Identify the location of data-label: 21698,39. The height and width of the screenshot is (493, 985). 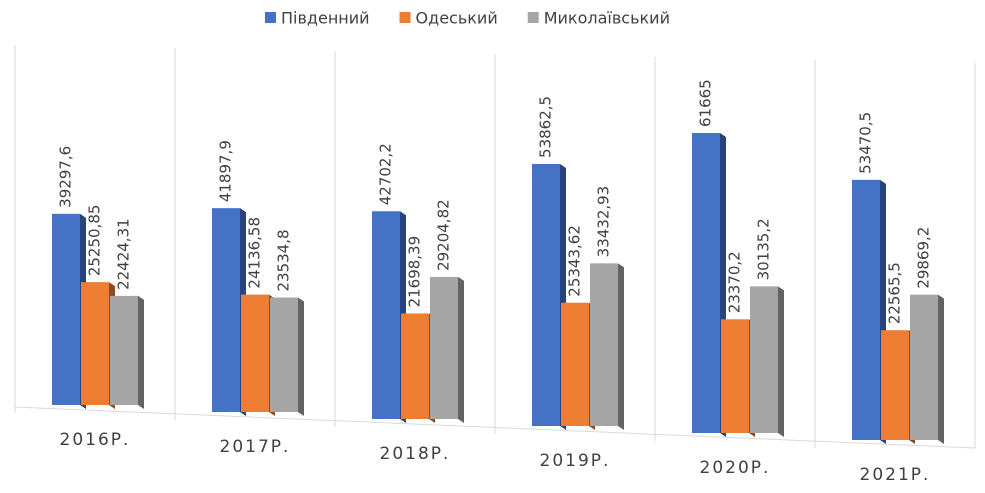
(415, 272).